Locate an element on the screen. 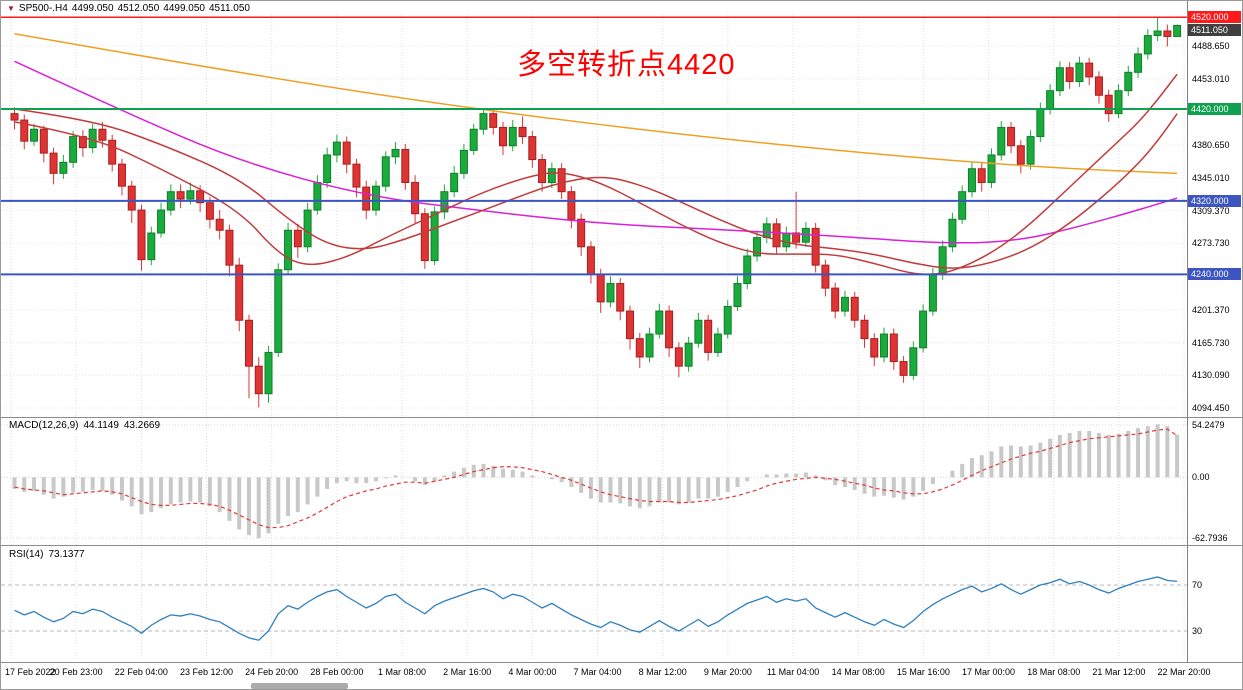  ohlc-open: 4499.050 is located at coordinates (92, 8).